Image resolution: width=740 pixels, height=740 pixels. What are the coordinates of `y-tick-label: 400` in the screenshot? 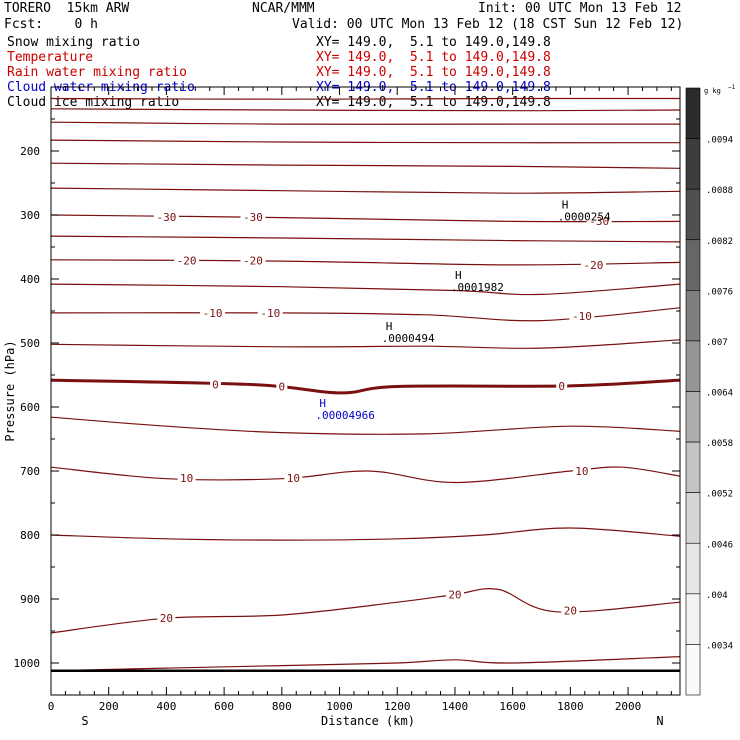 It's located at (30, 279).